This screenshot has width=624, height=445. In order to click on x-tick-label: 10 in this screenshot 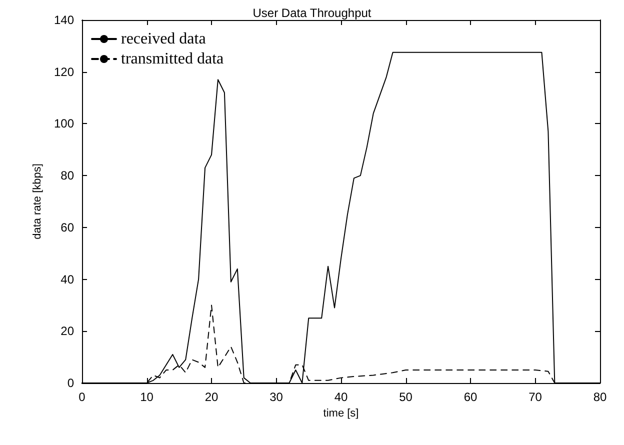, I will do `click(147, 397)`.